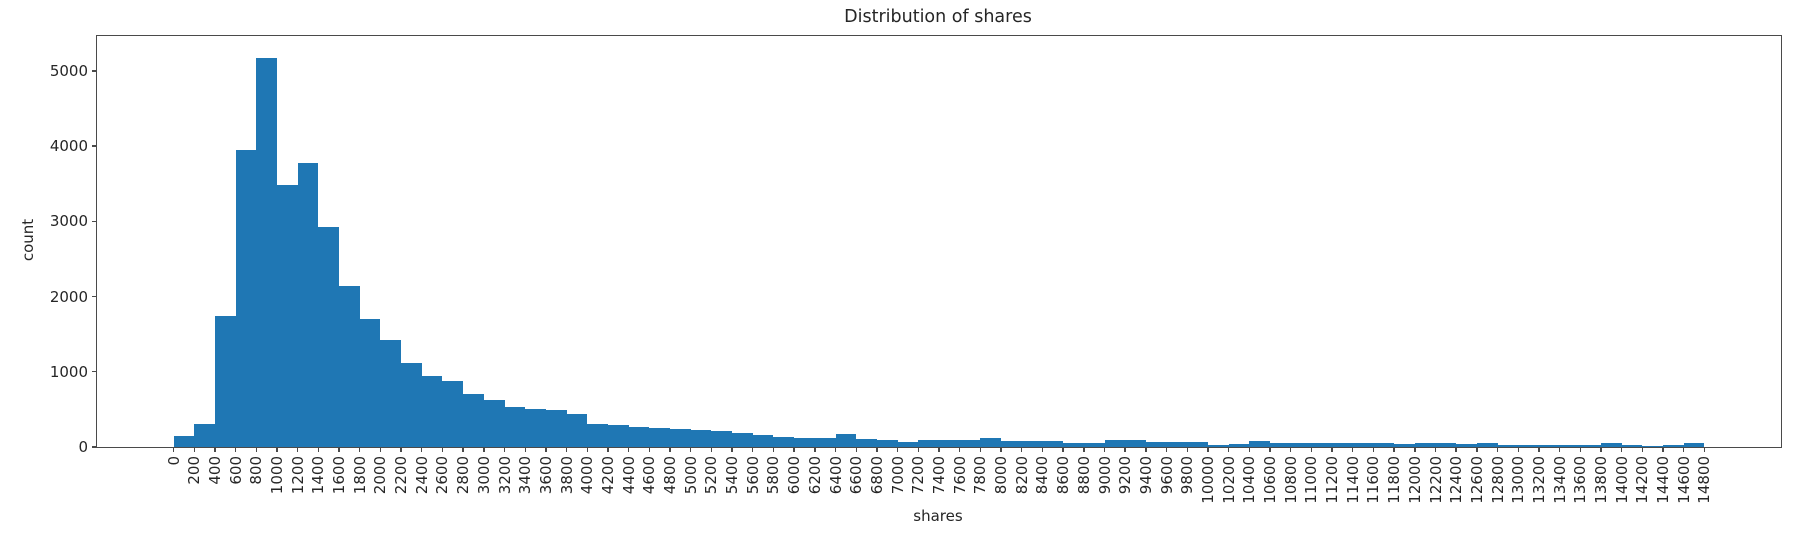 This screenshot has height=538, width=1796. I want to click on y-tick-label: 0, so click(83, 447).